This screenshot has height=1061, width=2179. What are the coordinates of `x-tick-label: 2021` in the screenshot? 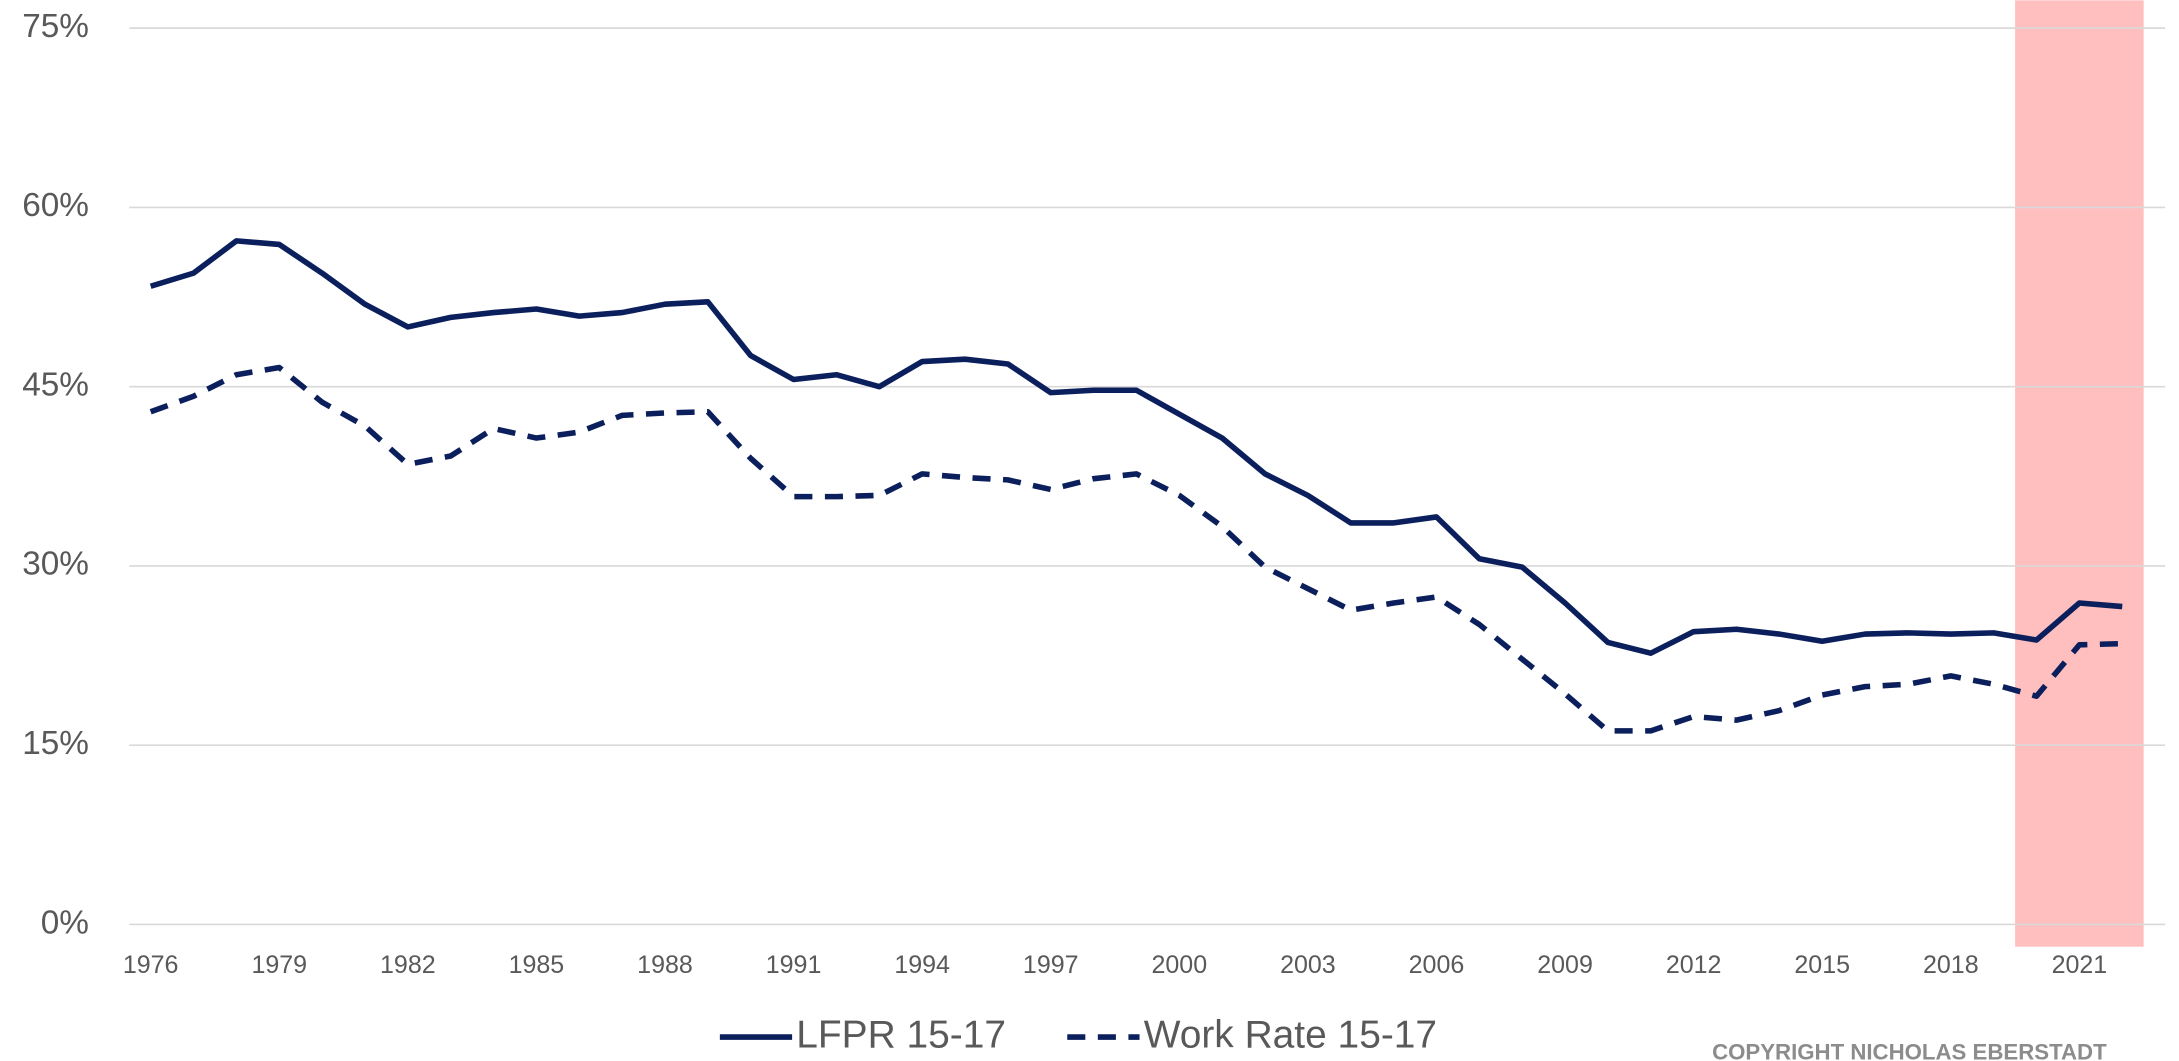 It's located at (2080, 965).